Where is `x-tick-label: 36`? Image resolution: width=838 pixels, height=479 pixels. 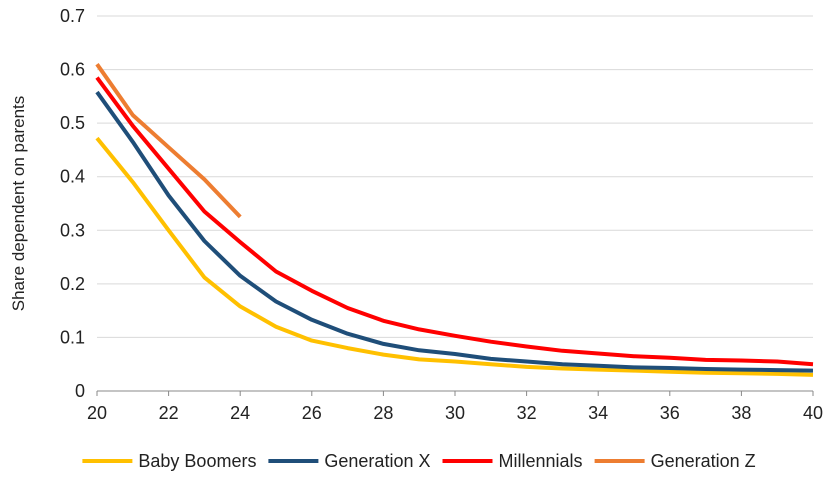 x-tick-label: 36 is located at coordinates (670, 413).